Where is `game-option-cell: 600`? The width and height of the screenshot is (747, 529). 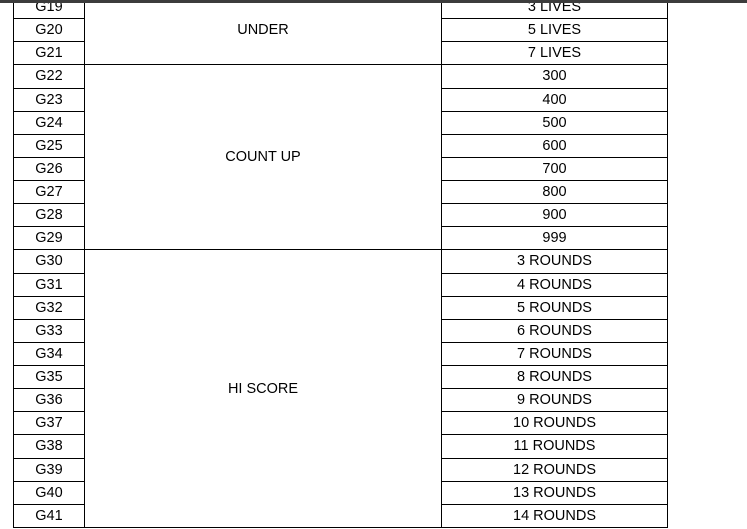 game-option-cell: 600 is located at coordinates (554, 145).